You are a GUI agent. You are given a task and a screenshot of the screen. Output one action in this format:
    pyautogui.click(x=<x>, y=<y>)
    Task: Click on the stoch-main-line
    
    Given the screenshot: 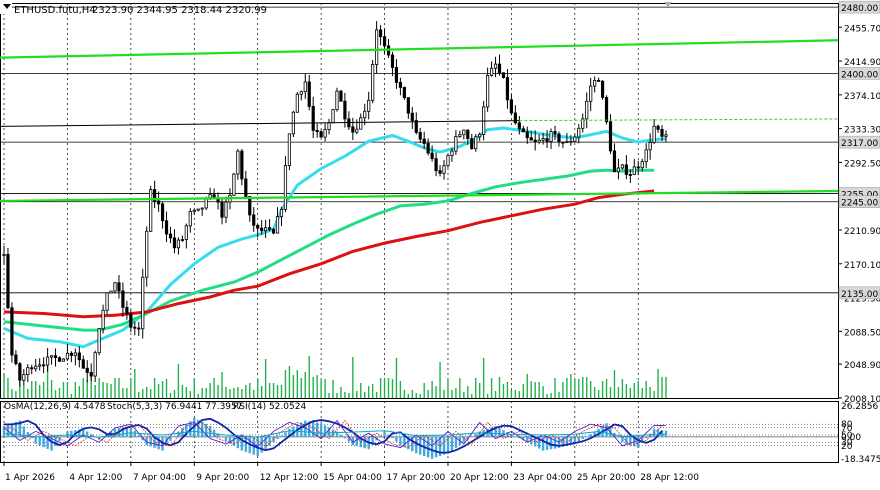 What is the action you would take?
    pyautogui.click(x=335, y=434)
    